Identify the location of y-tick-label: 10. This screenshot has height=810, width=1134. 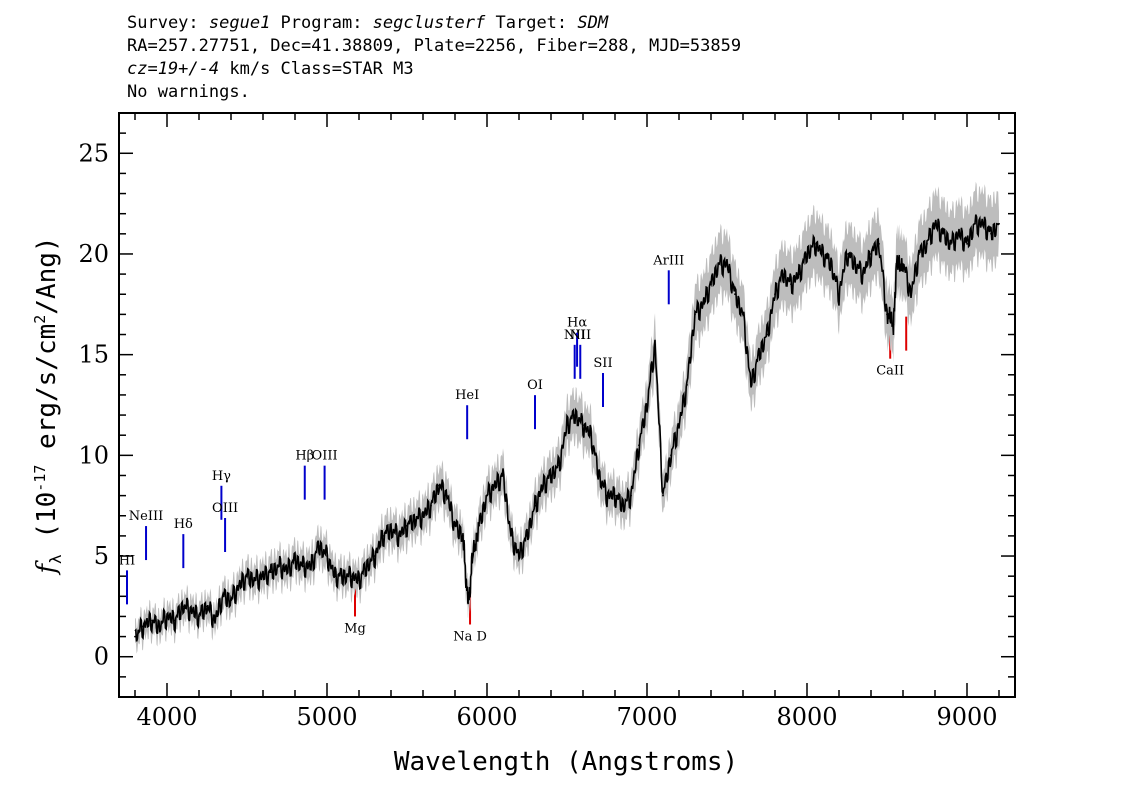
(93, 455).